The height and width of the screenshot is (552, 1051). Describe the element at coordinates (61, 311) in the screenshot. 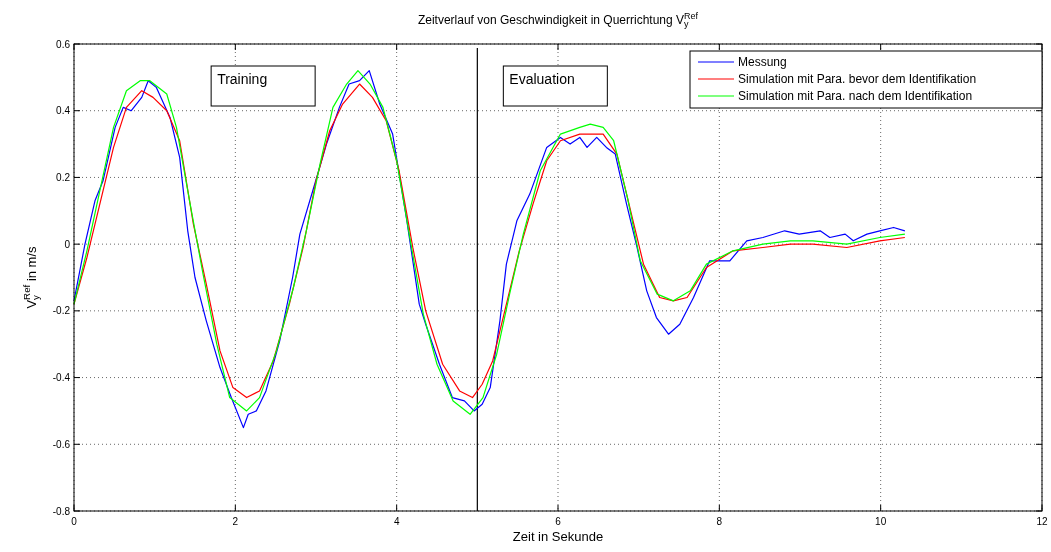

I see `y-tick-label: -0.2` at that location.